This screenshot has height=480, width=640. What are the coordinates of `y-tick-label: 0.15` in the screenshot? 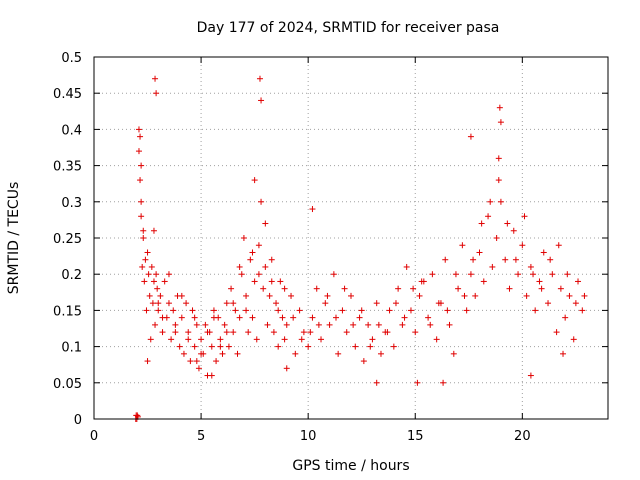 It's located at (67, 311).